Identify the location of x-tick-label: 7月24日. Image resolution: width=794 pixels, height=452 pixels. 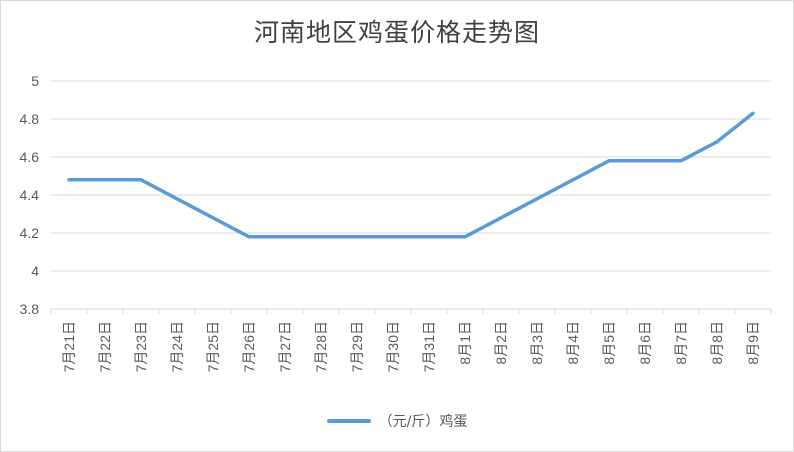
(177, 346).